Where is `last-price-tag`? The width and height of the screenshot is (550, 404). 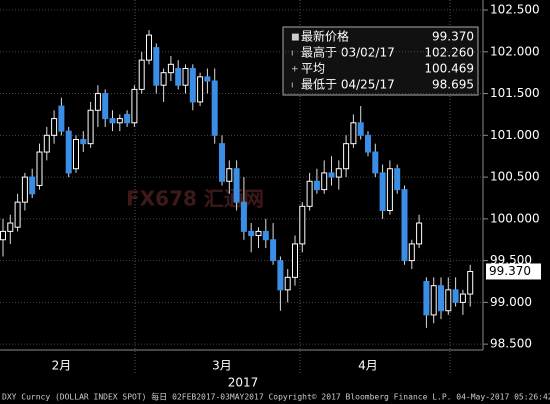
last-price-tag is located at coordinates (513, 271).